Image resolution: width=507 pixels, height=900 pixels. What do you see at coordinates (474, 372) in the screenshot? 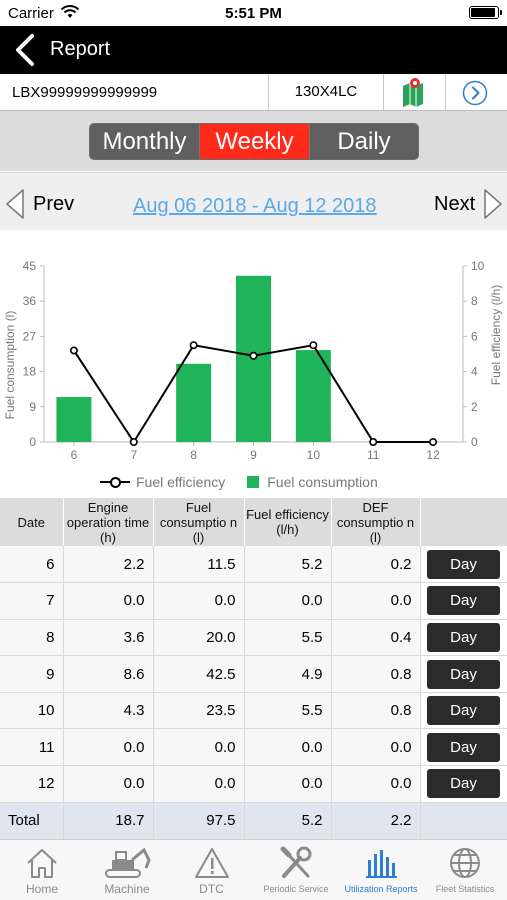
I see `y2-tick-label: 4` at bounding box center [474, 372].